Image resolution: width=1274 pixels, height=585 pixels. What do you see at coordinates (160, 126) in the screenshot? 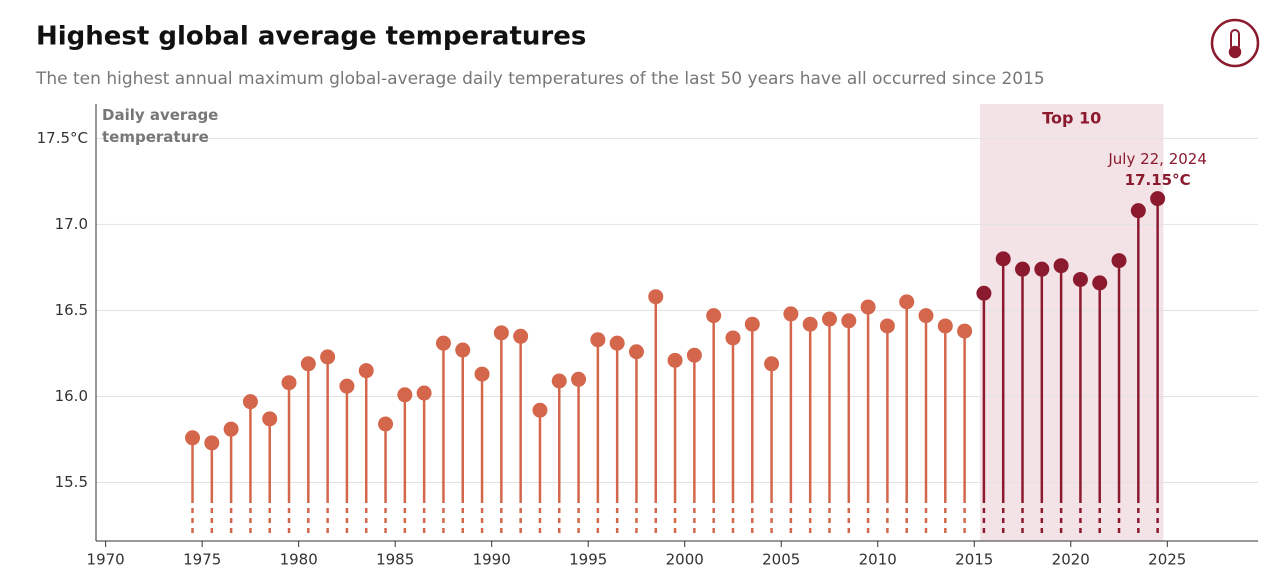
I see `y-axis-label: Daily average temperature` at bounding box center [160, 126].